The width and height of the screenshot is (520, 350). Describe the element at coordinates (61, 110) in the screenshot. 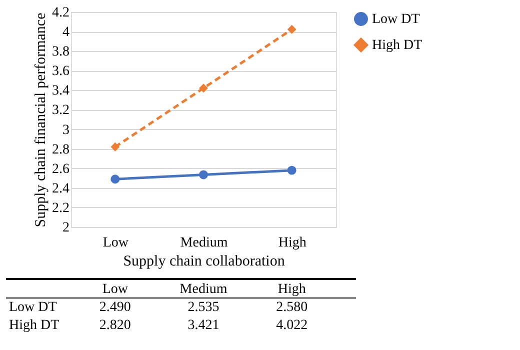

I see `y-tick-label: 3.2` at that location.